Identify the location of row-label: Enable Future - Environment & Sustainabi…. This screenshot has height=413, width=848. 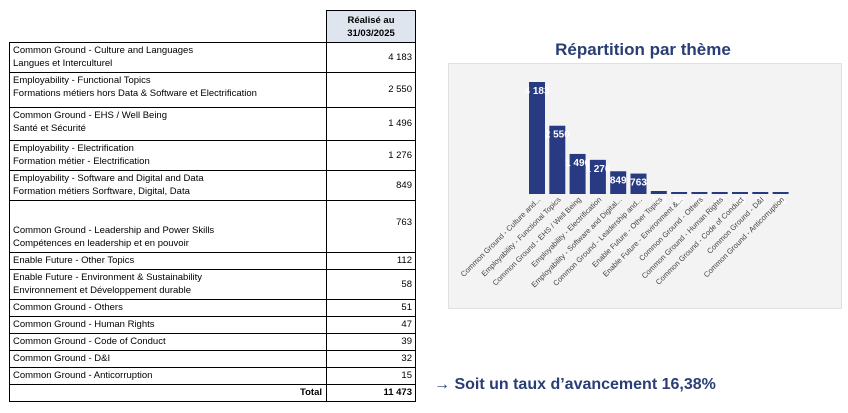
(168, 284).